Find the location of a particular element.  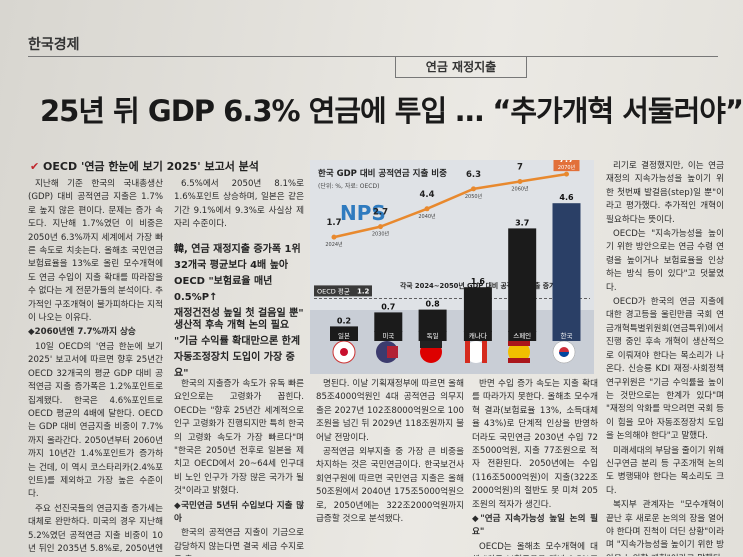

logo: NPS is located at coordinates (363, 213).